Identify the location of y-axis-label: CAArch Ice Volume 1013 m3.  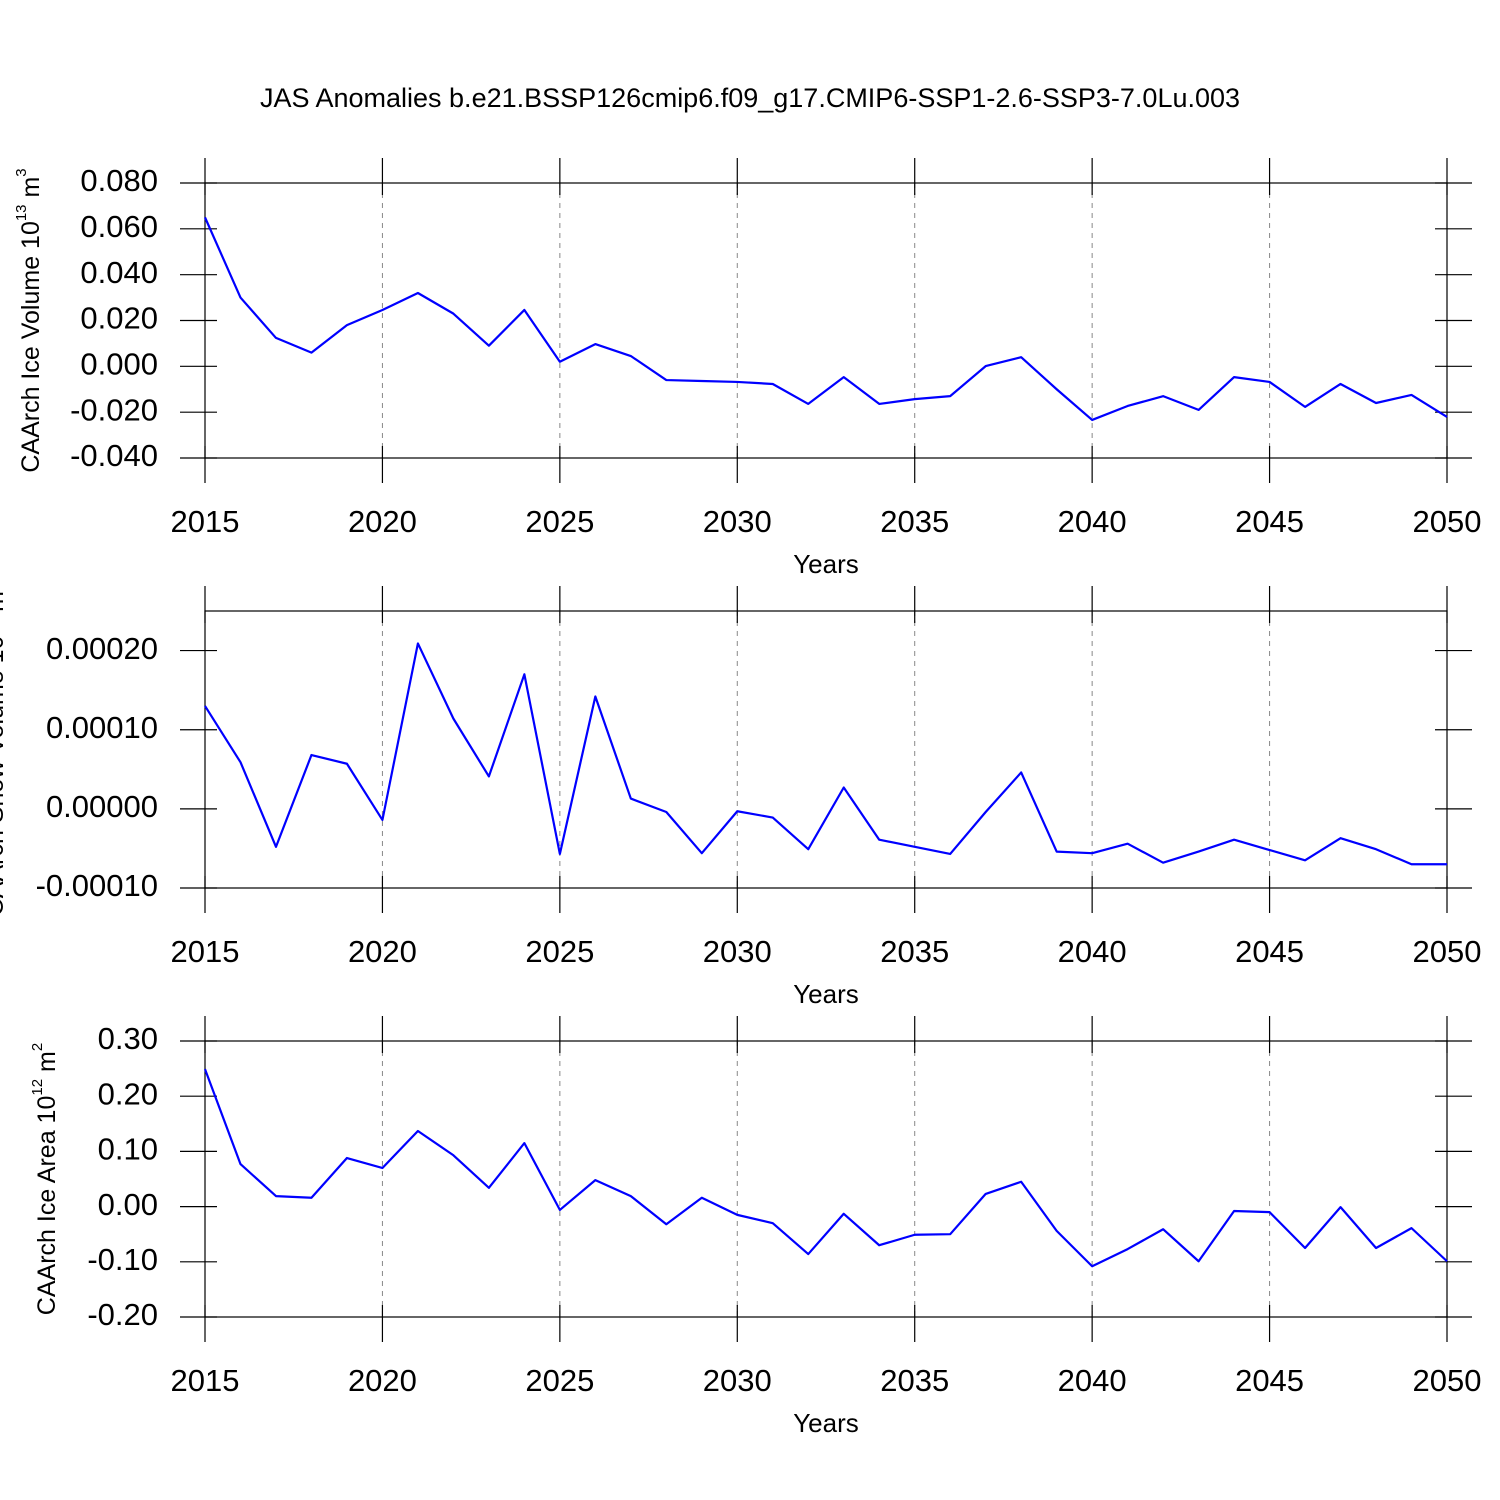
(29, 320).